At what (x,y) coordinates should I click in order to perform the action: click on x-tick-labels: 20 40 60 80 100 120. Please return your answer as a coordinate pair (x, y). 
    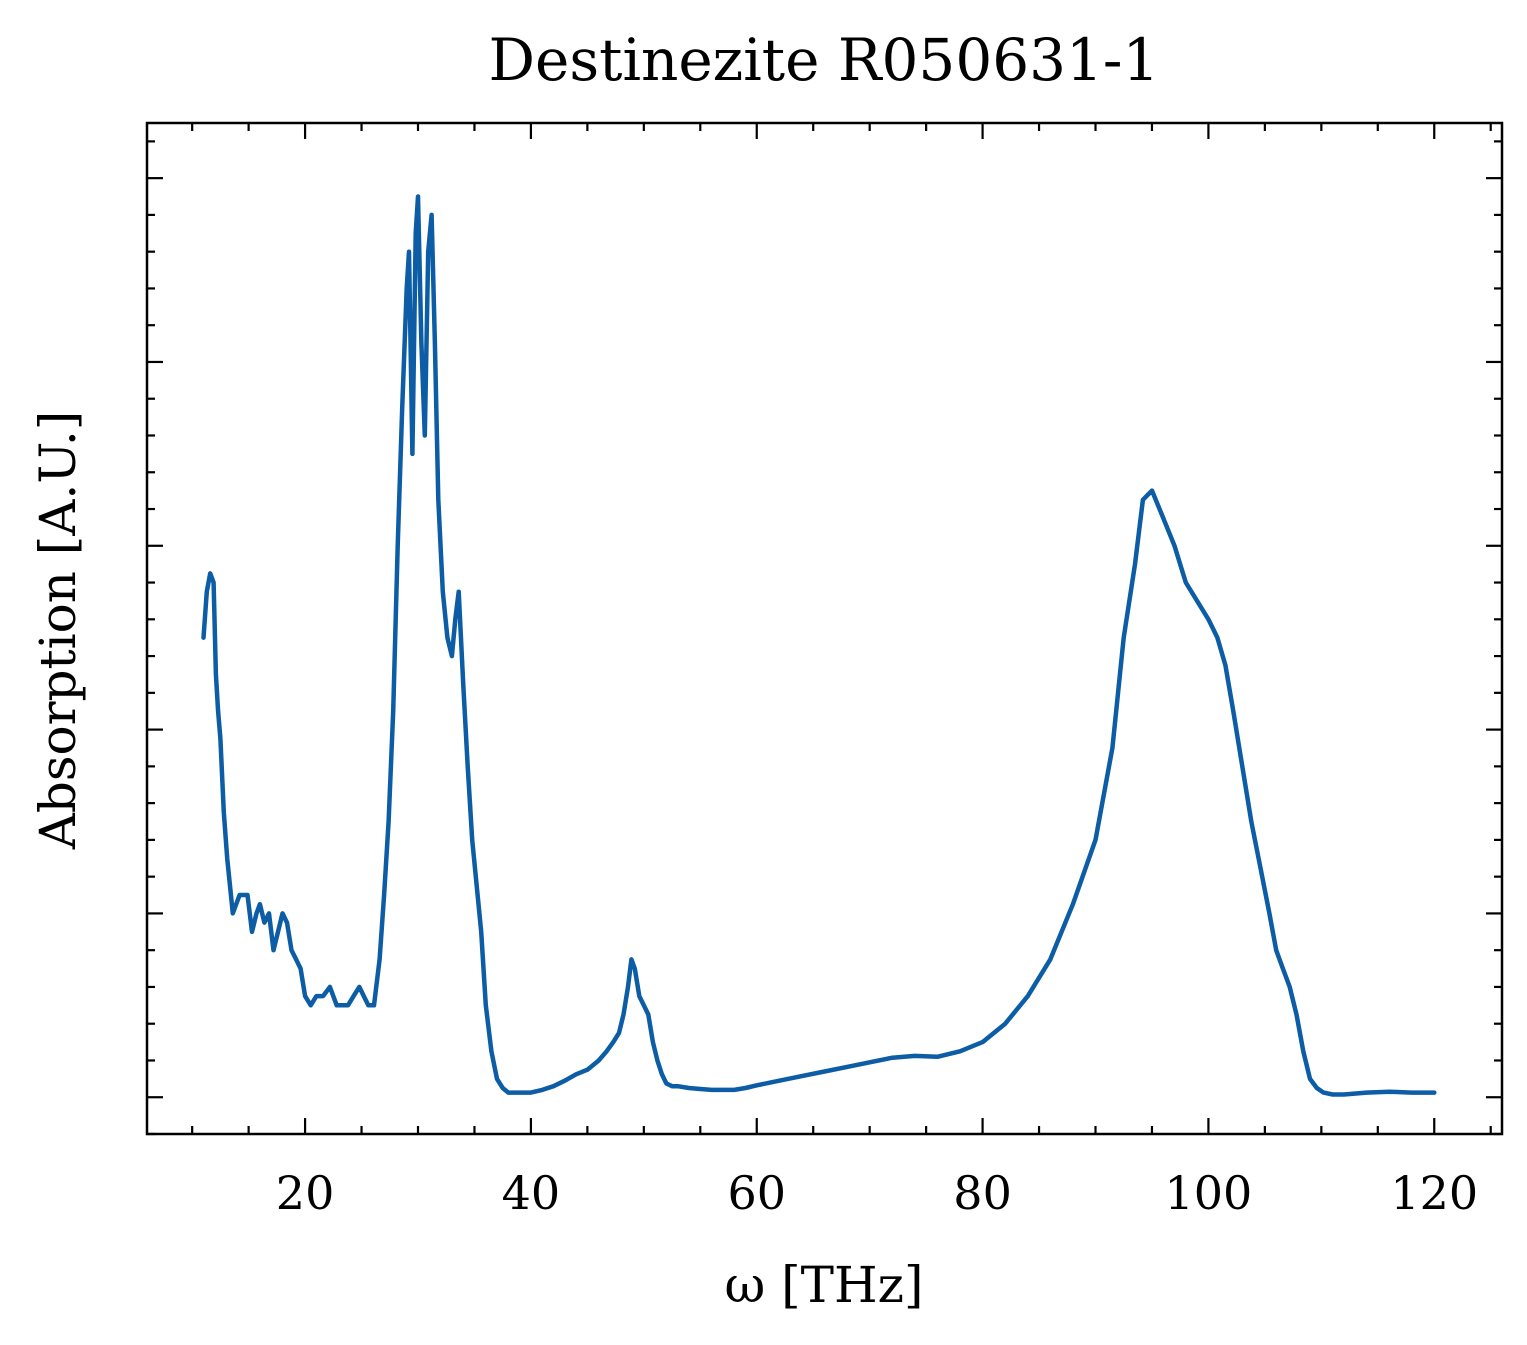
    Looking at the image, I should click on (877, 1193).